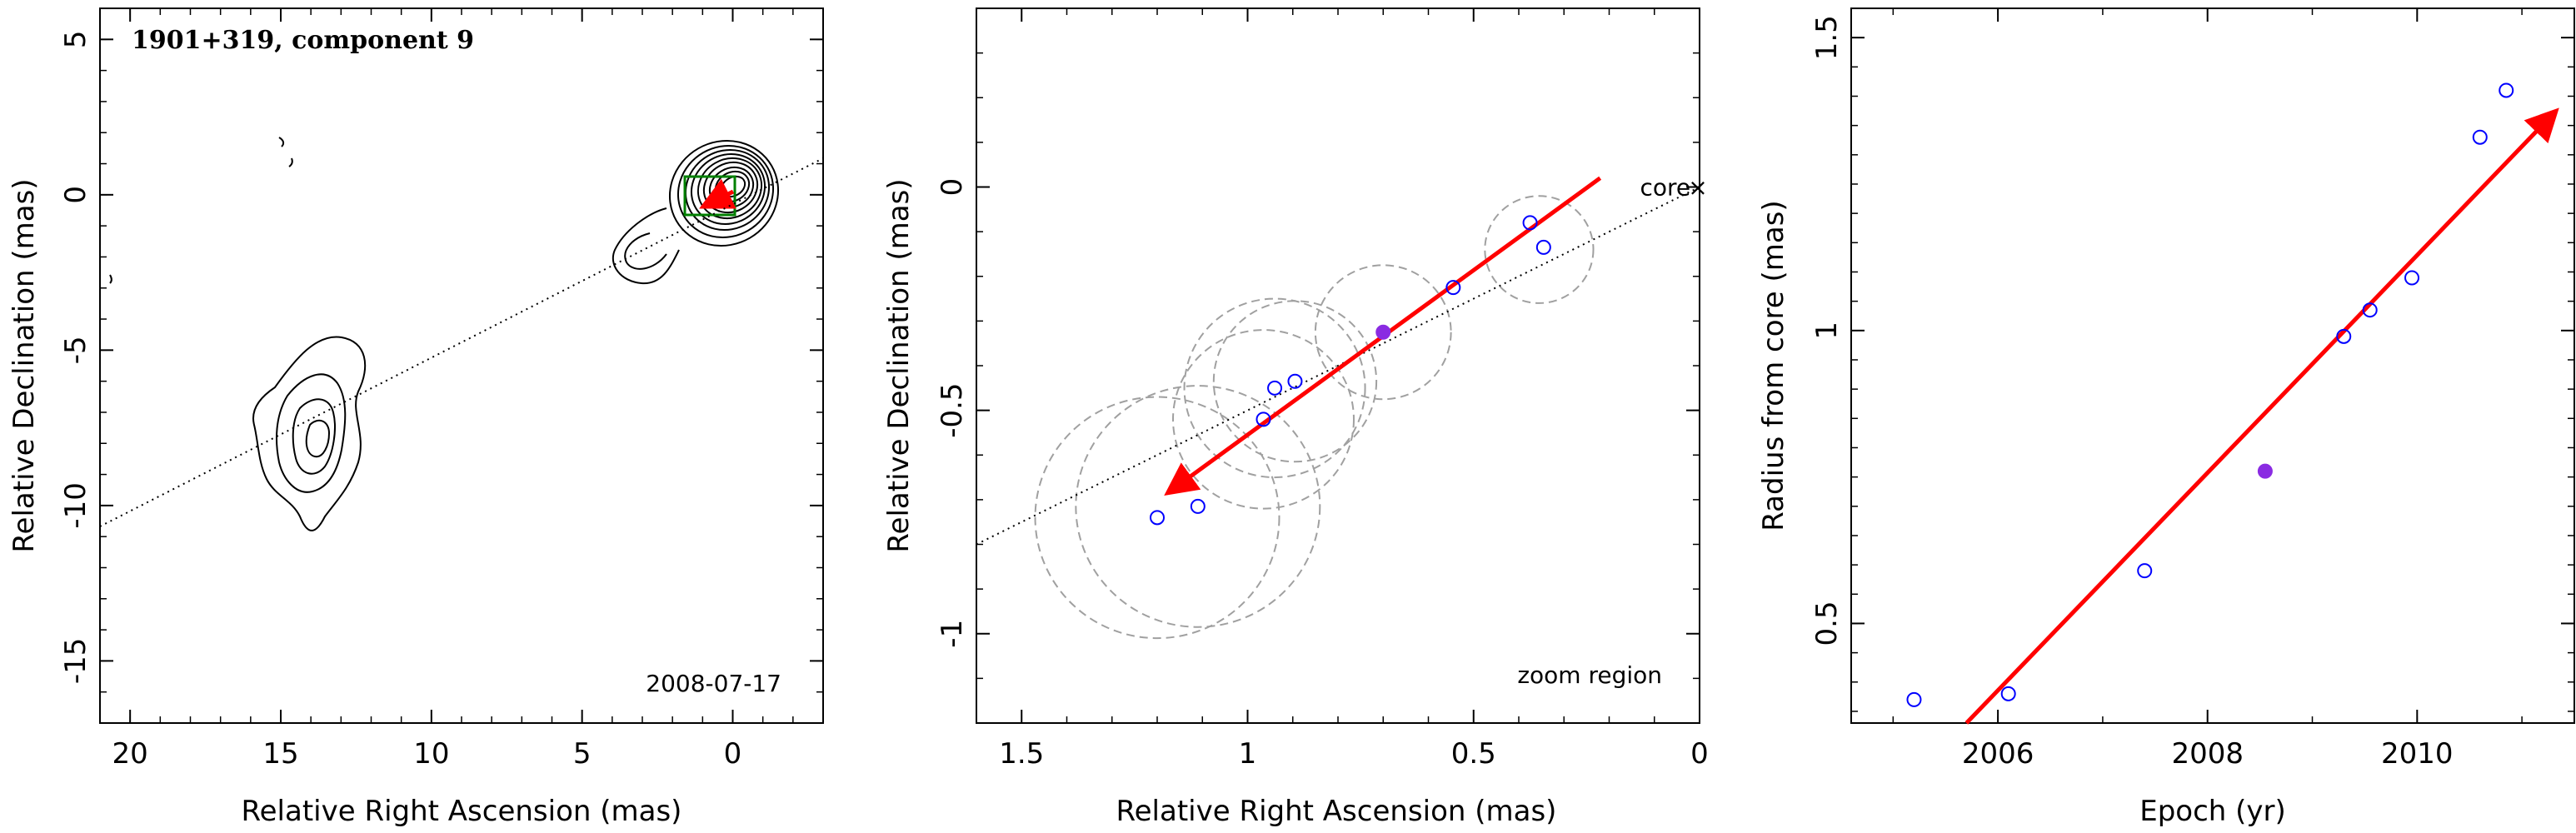  What do you see at coordinates (75, 350) in the screenshot?
I see `y-tick-label: -5` at bounding box center [75, 350].